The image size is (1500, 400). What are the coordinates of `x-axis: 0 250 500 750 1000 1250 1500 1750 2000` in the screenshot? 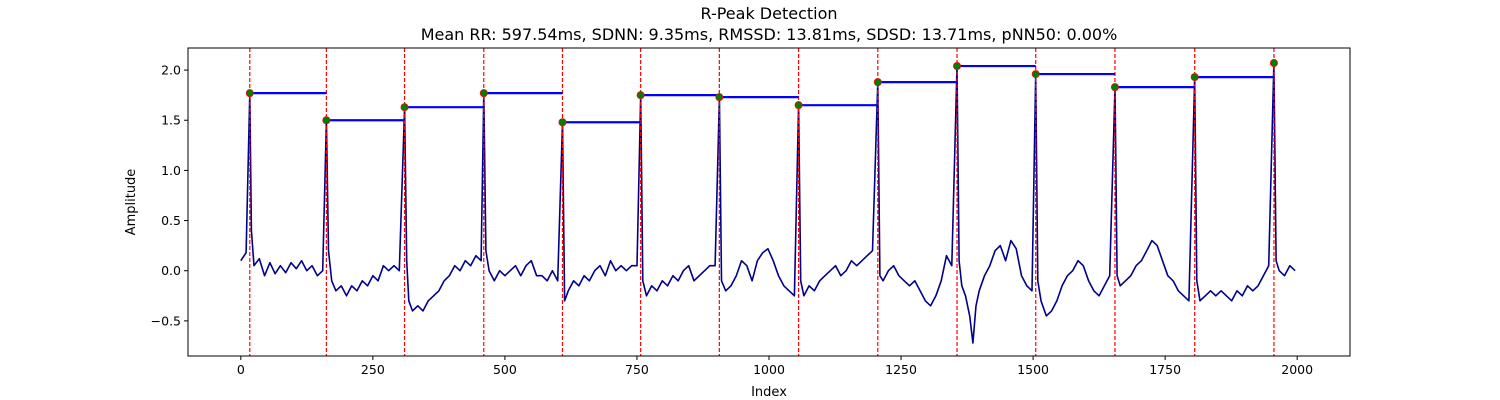 It's located at (775, 366).